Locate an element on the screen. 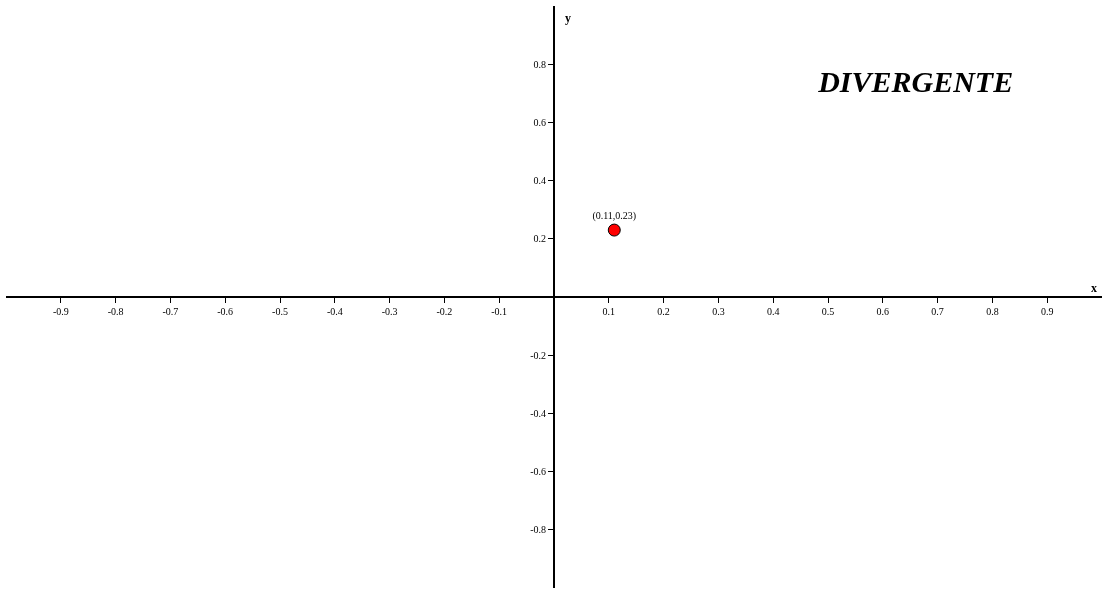  y-tick-label: 0.6 is located at coordinates (539, 122).